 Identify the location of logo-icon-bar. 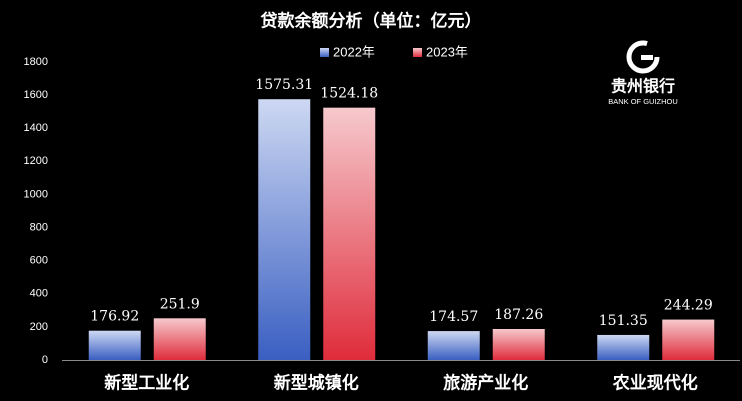
(647, 57).